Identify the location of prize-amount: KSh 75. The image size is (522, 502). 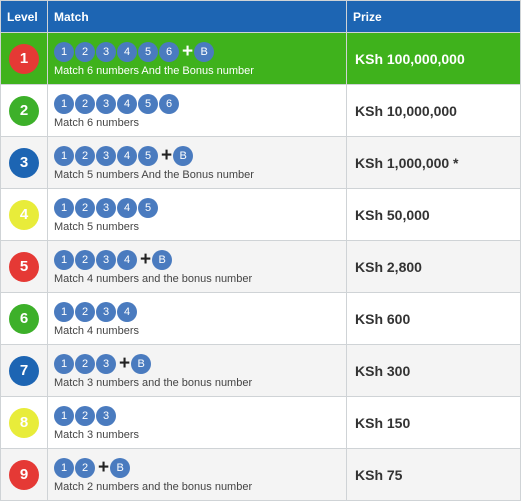
(433, 474).